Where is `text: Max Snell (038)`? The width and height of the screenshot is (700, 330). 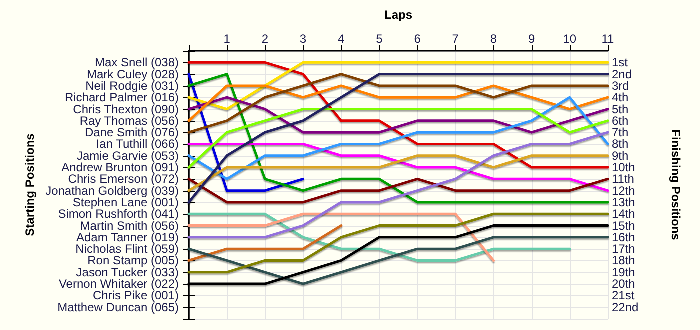 text: Max Snell (038) is located at coordinates (136, 63).